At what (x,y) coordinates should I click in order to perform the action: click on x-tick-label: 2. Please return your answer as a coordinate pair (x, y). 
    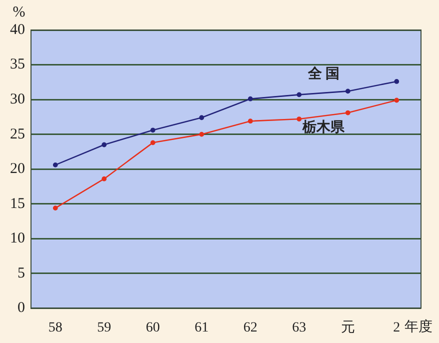
    Looking at the image, I should click on (396, 328).